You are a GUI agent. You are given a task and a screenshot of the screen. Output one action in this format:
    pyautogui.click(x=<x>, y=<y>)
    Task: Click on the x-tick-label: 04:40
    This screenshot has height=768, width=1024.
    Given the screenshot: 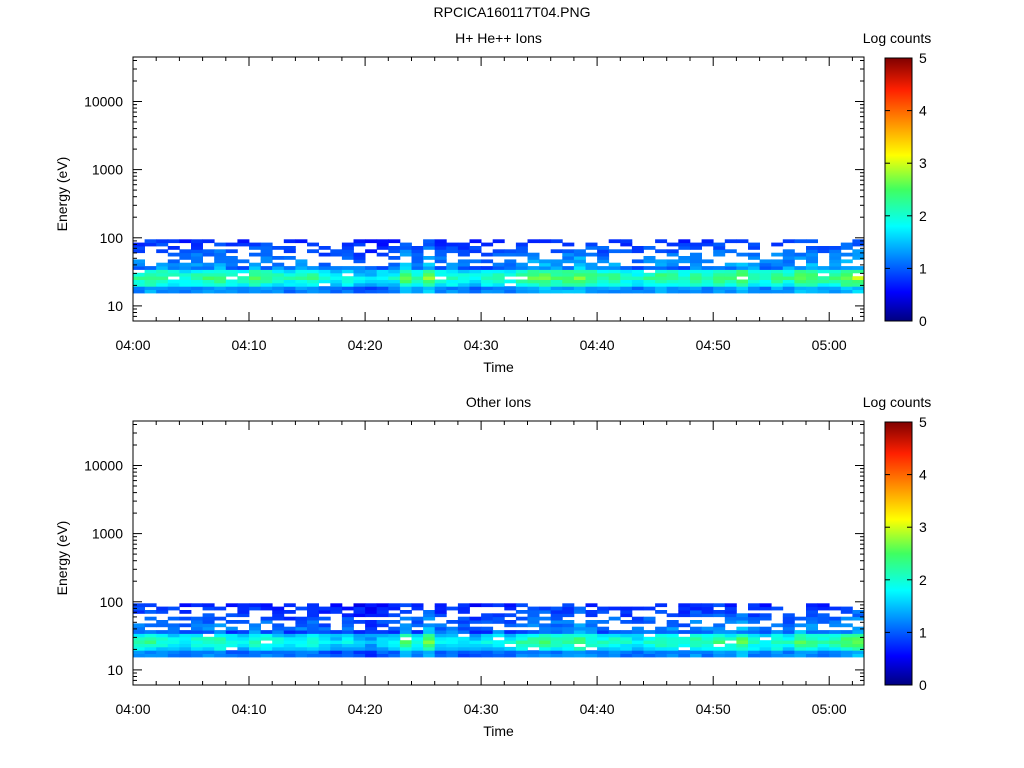 What is the action you would take?
    pyautogui.click(x=597, y=345)
    